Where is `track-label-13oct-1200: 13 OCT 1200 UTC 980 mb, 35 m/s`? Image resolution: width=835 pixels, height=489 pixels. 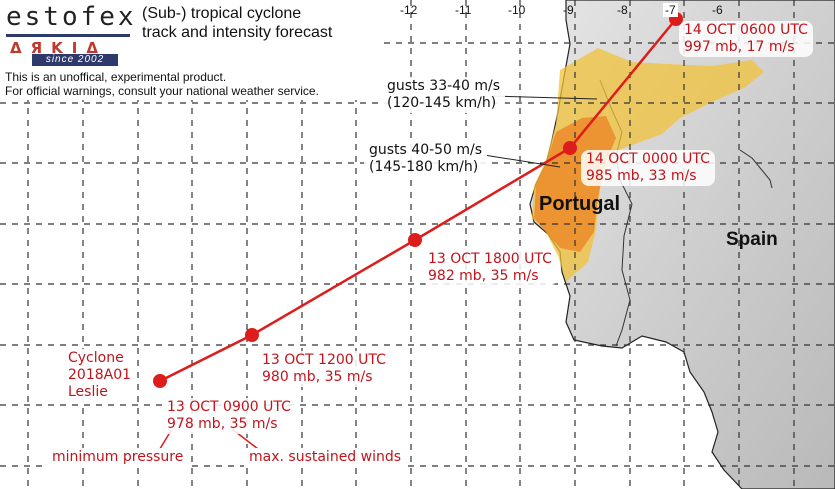
track-label-13oct-1200: 13 OCT 1200 UTC 980 mb, 35 m/s is located at coordinates (324, 369).